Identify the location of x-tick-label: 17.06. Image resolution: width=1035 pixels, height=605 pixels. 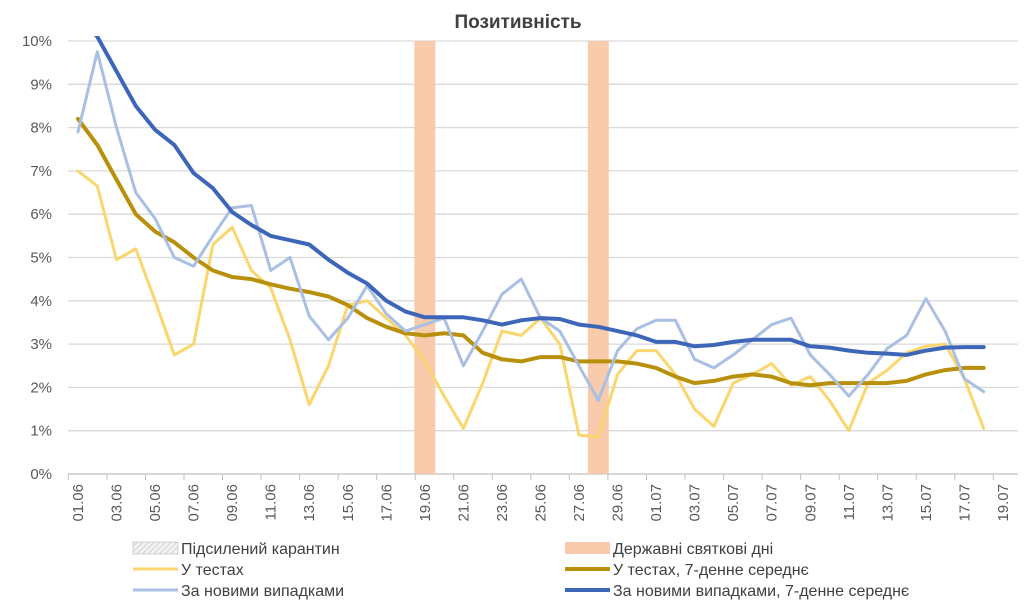
(386, 503).